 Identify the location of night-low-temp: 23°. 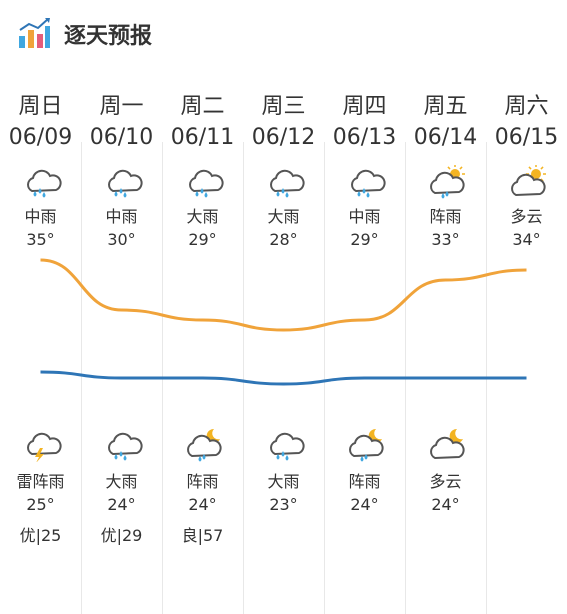
(283, 504).